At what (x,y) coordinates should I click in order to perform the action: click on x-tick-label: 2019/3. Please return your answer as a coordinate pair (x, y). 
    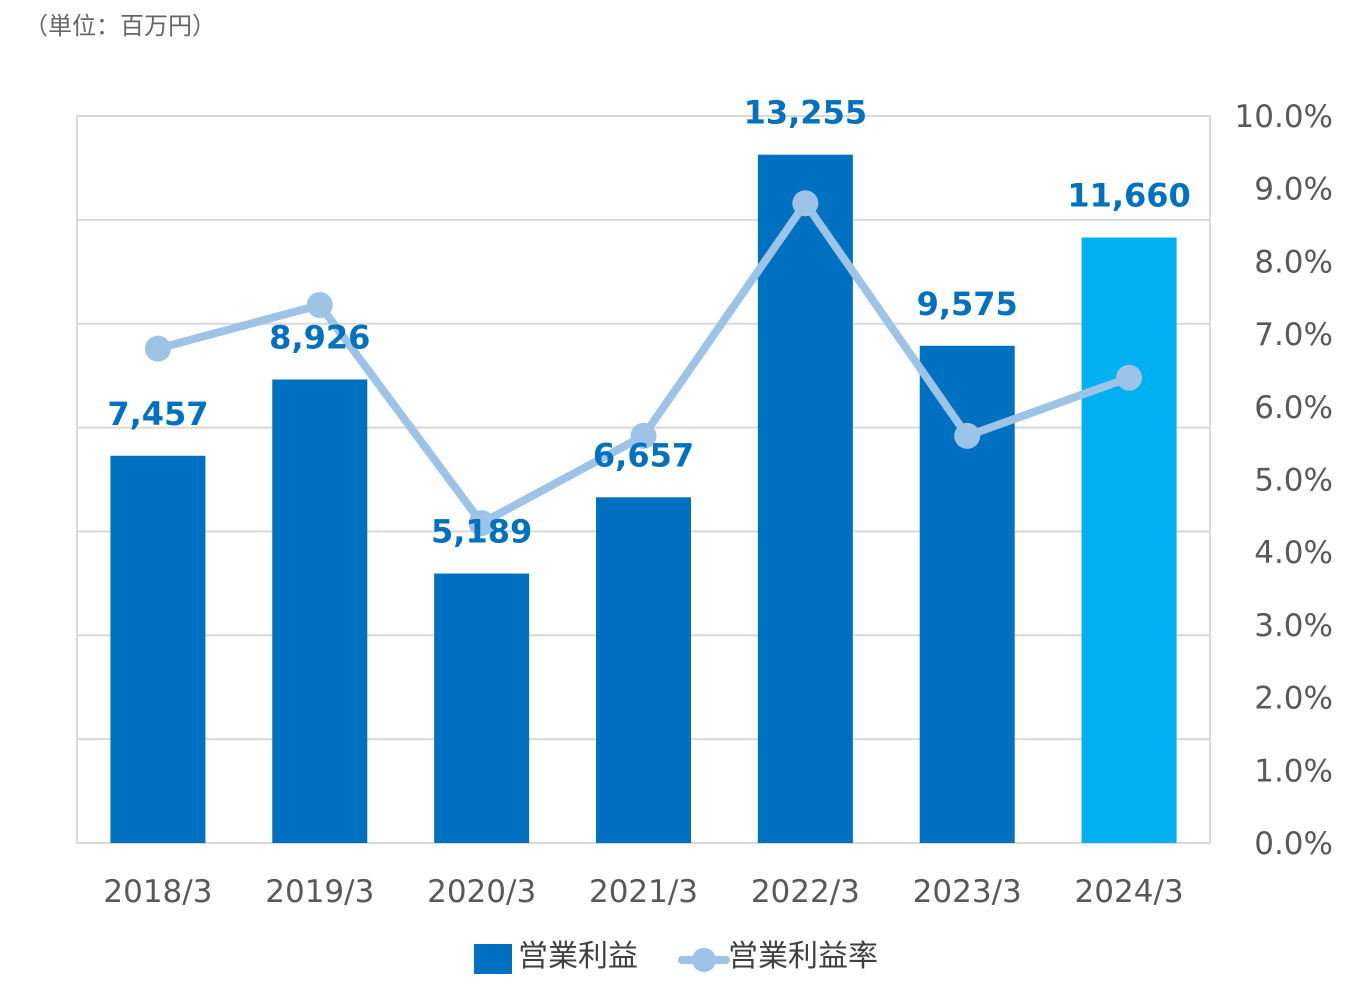
    Looking at the image, I should click on (319, 892).